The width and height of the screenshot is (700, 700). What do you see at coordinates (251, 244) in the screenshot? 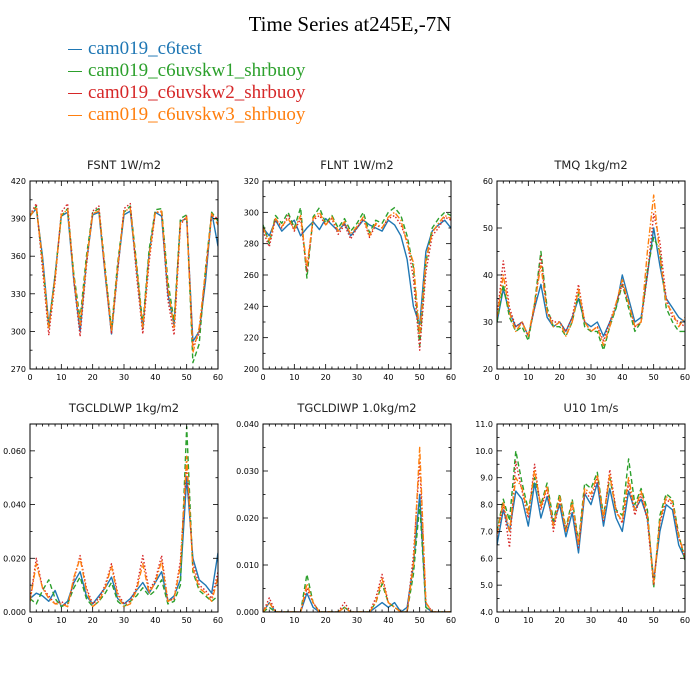
I see `y-tick-label: 280` at bounding box center [251, 244].